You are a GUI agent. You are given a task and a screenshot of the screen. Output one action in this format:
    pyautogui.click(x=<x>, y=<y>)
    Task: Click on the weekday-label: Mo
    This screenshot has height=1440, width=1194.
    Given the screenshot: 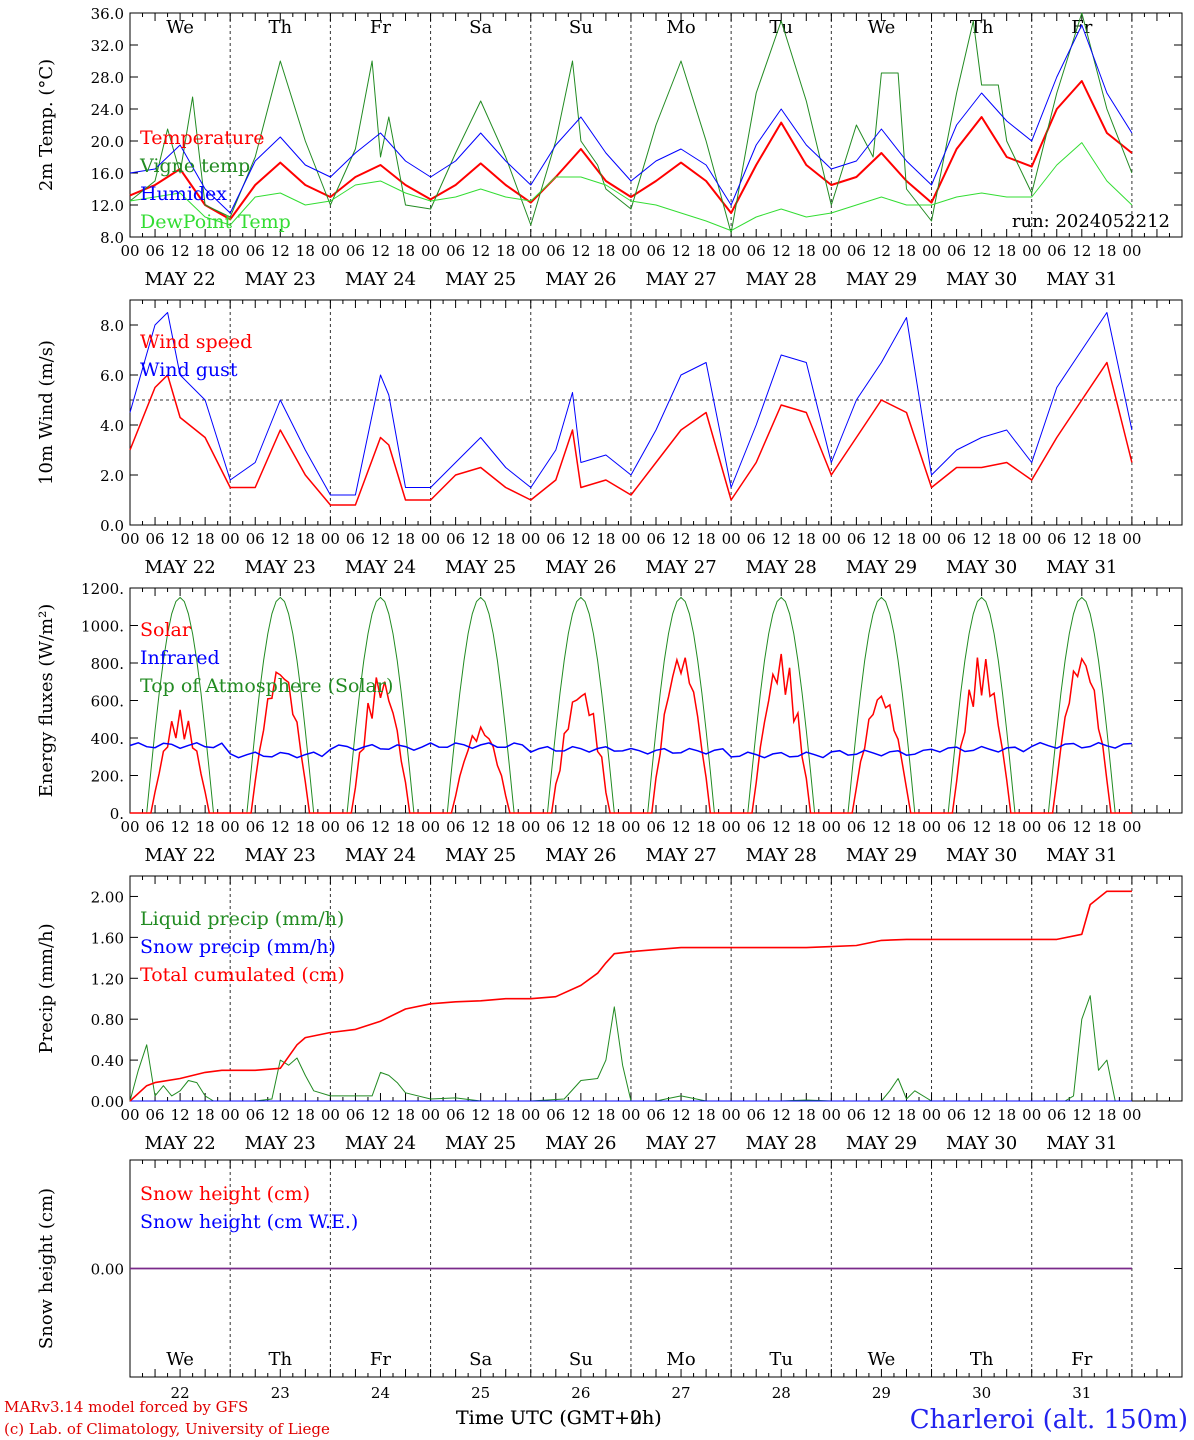 What is the action you would take?
    pyautogui.click(x=680, y=1359)
    